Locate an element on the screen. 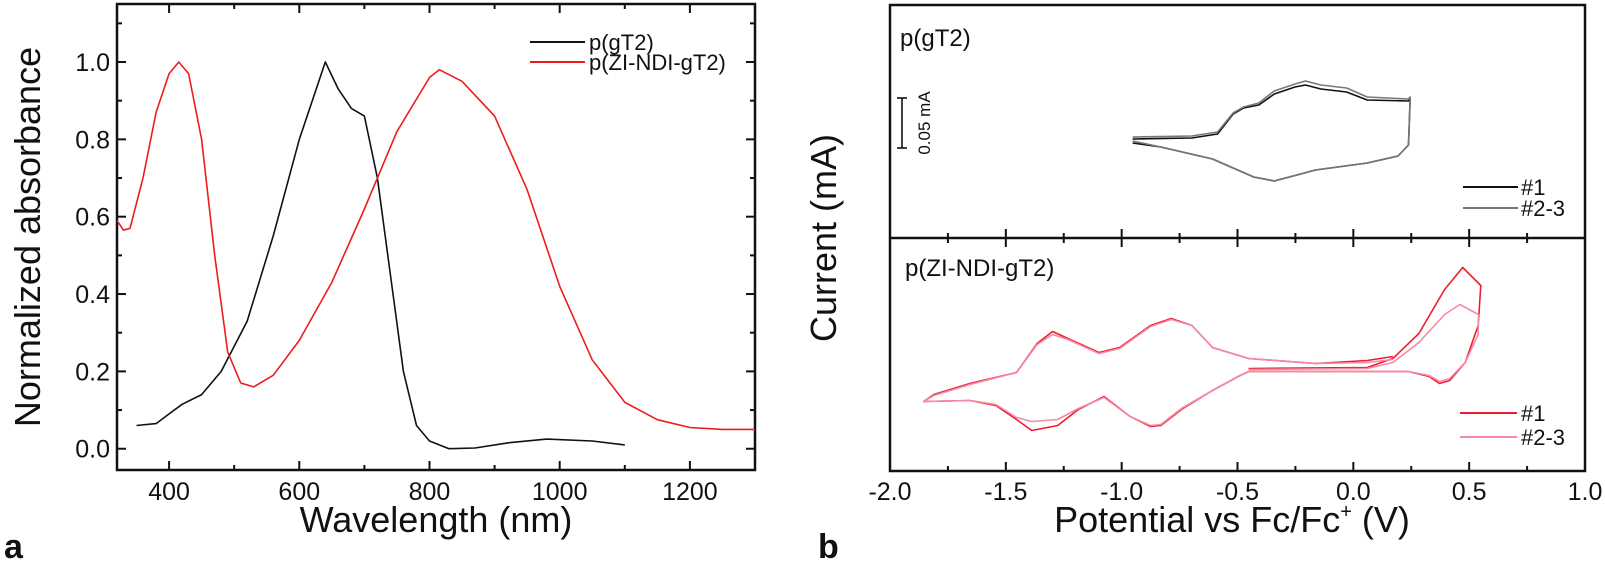 This screenshot has height=565, width=1605. cv-curve-pgt2-scan1 is located at coordinates (1271, 133).